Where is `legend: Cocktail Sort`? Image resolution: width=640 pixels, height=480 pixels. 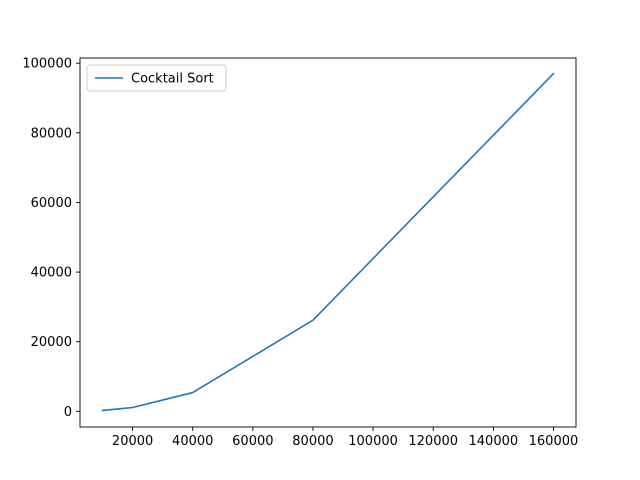
legend: Cocktail Sort is located at coordinates (156, 78).